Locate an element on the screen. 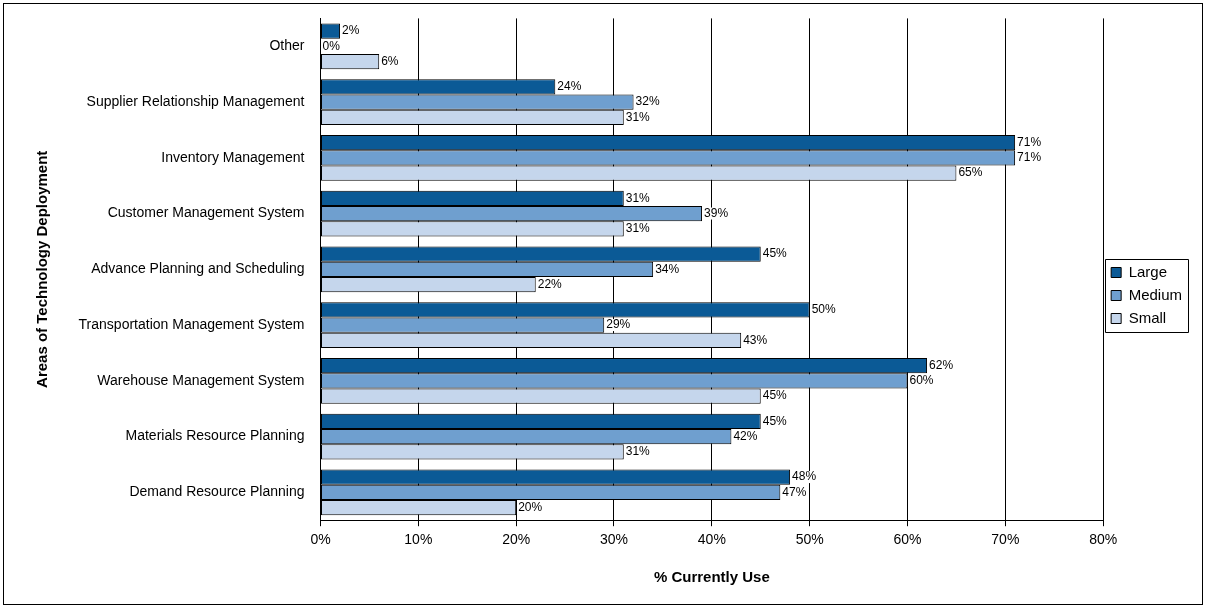 This screenshot has width=1208, height=609. x-tick-label: 60% is located at coordinates (907, 539).